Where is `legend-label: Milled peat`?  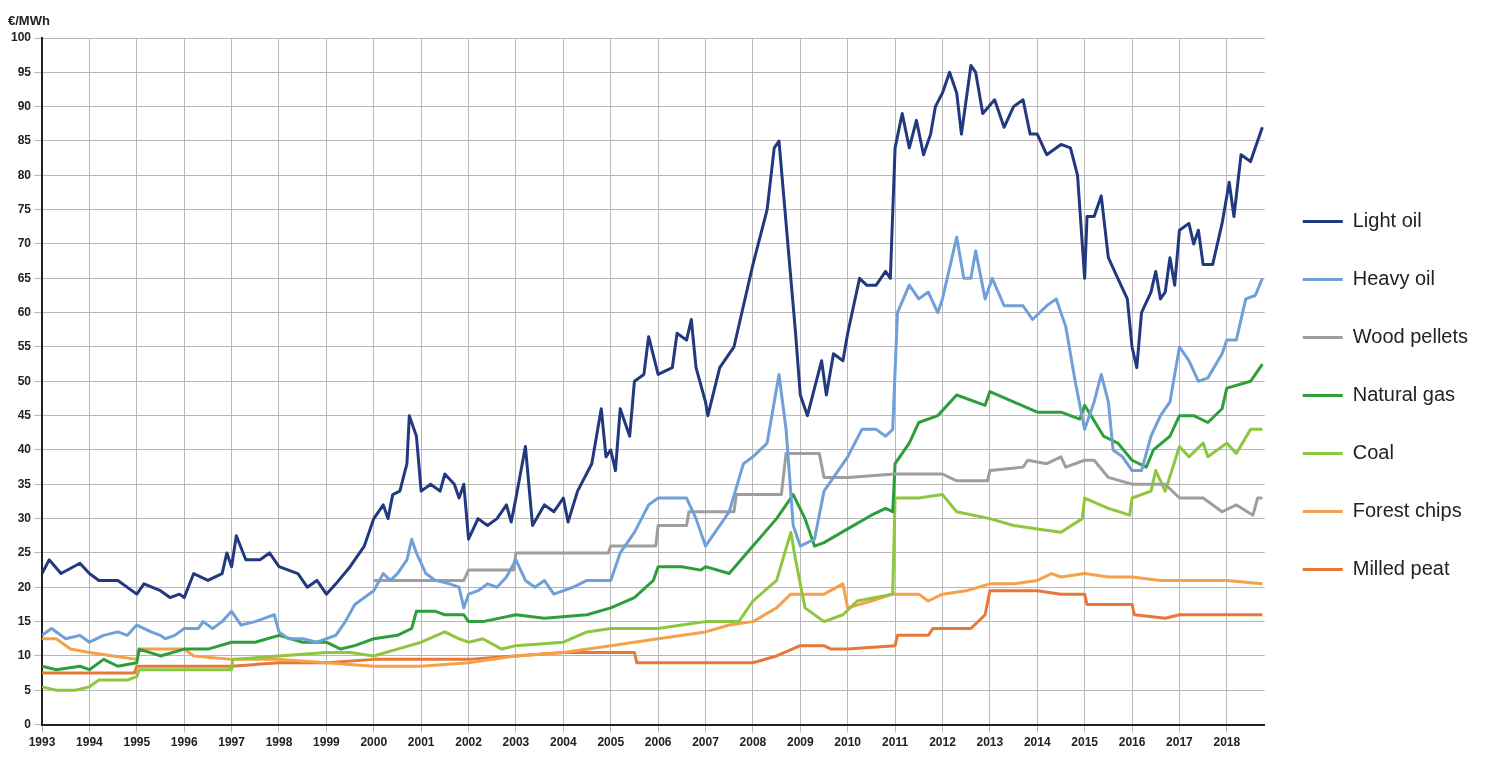
legend-label: Milled peat is located at coordinates (1401, 568).